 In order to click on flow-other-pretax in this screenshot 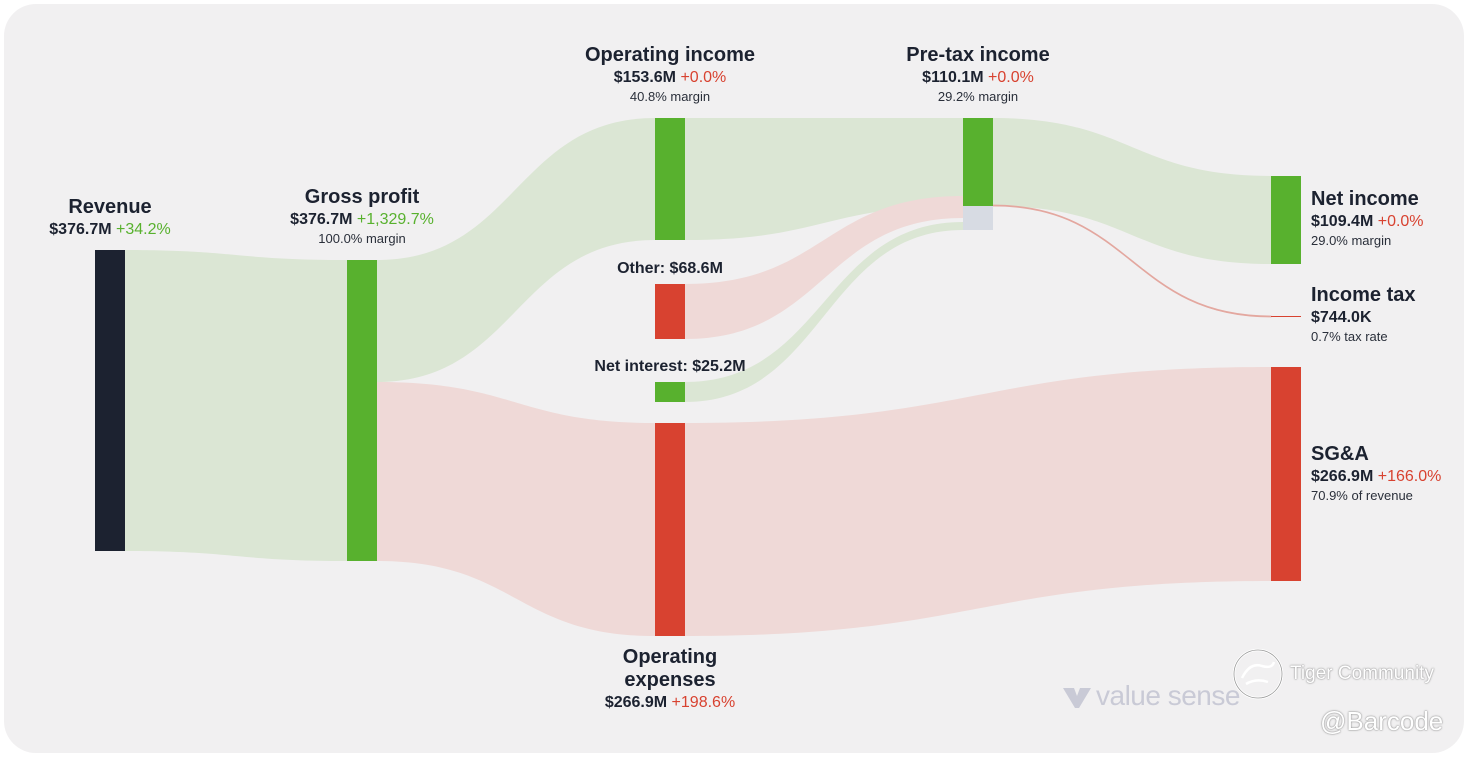, I will do `click(824, 267)`.